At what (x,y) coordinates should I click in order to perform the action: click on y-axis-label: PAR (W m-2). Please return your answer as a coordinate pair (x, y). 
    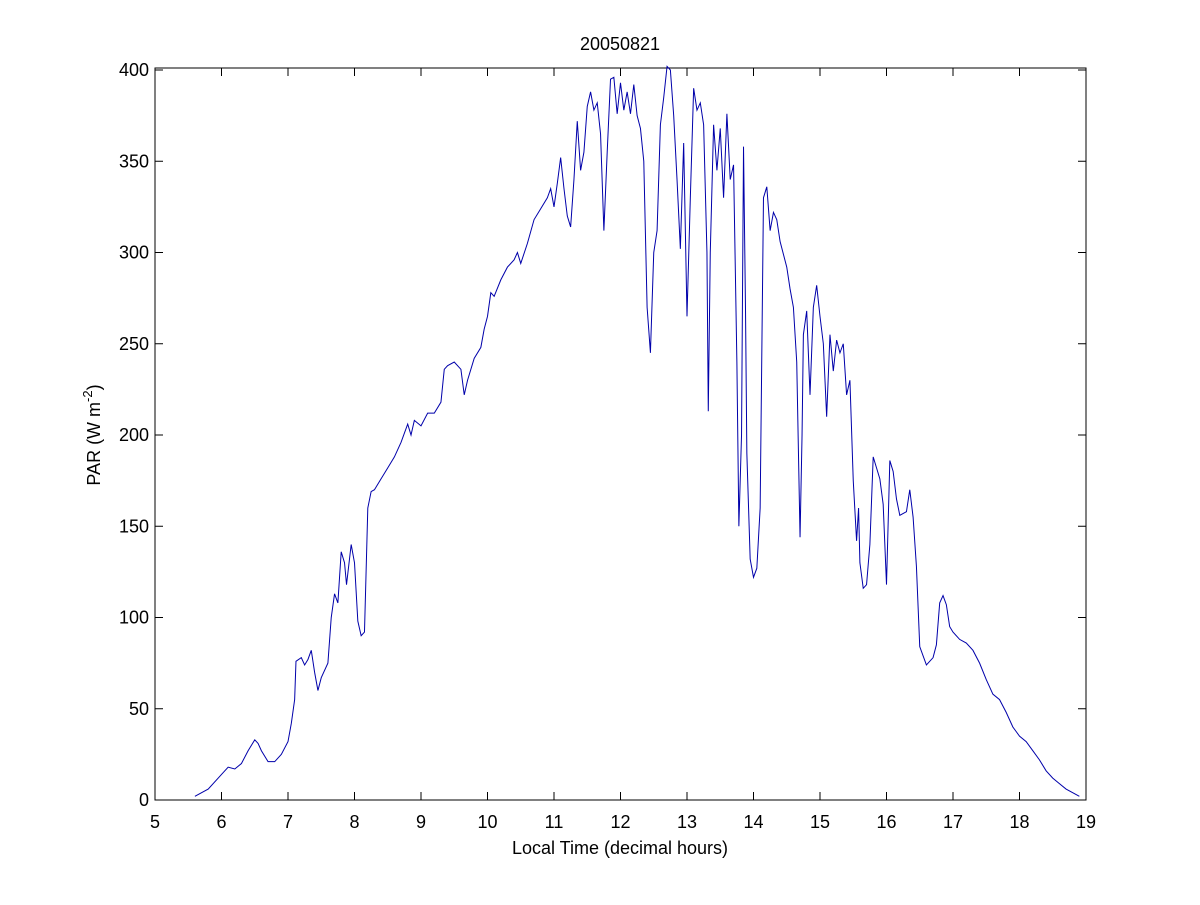
    Looking at the image, I should click on (92, 434).